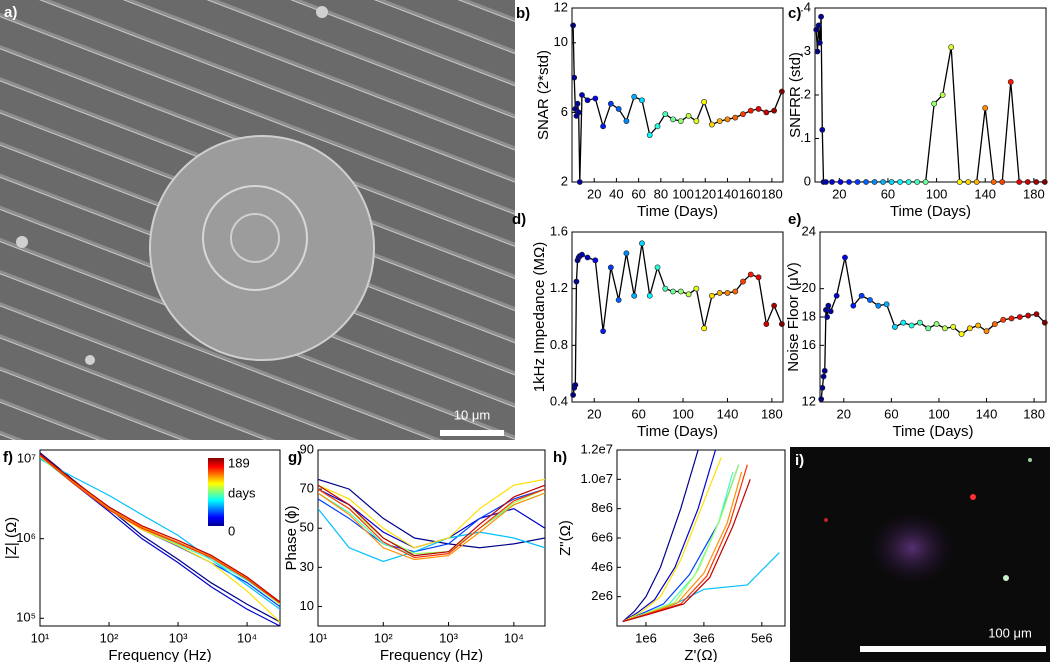 The width and height of the screenshot is (1050, 662). I want to click on y-tick-label: 90, so click(307, 448).